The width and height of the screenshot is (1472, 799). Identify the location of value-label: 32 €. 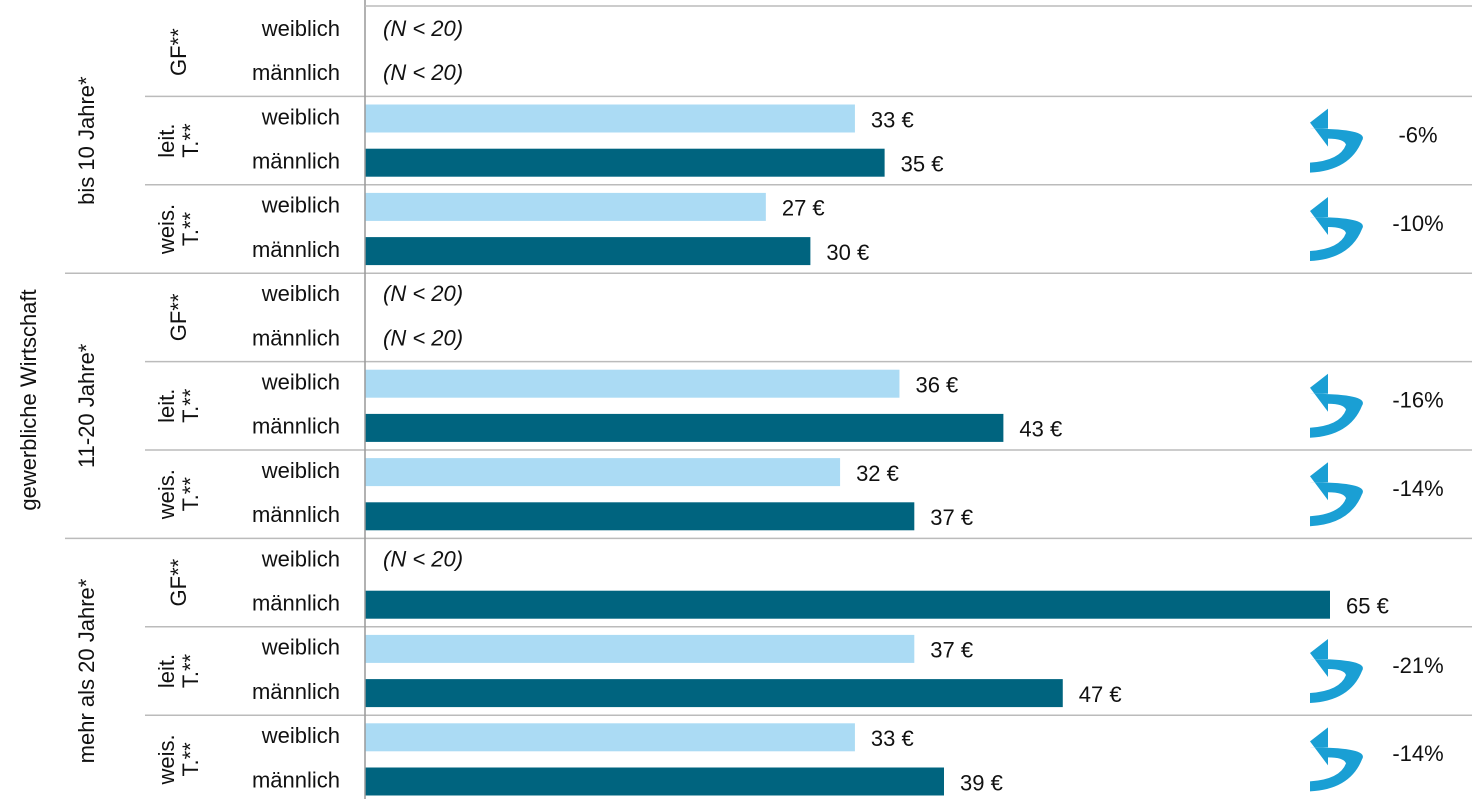
(877, 473).